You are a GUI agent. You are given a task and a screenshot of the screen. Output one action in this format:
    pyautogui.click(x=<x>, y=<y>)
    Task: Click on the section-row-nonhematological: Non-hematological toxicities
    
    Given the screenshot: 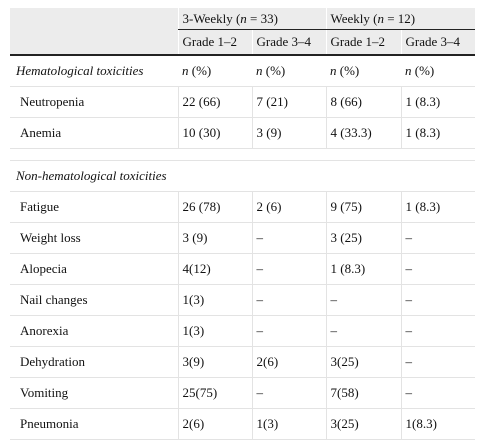 What is the action you would take?
    pyautogui.click(x=243, y=176)
    